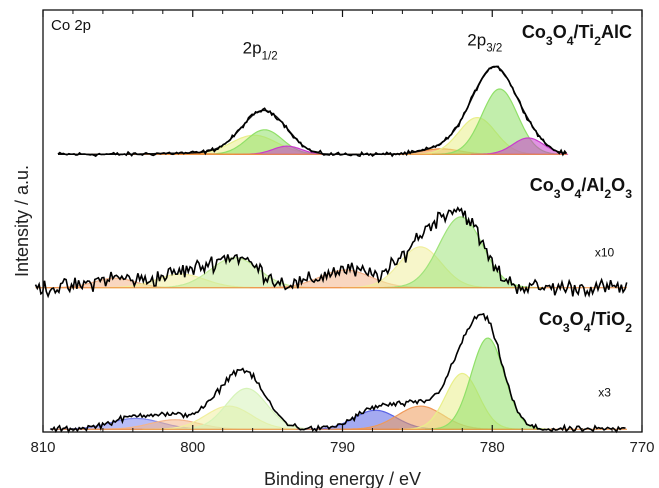 The height and width of the screenshot is (488, 659). I want to click on x-tick-label: 770, so click(641, 447).